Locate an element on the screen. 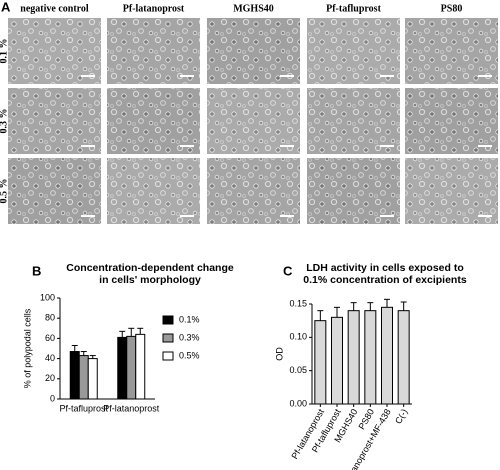 The width and height of the screenshot is (500, 470). column-header: negative control is located at coordinates (54, 8).